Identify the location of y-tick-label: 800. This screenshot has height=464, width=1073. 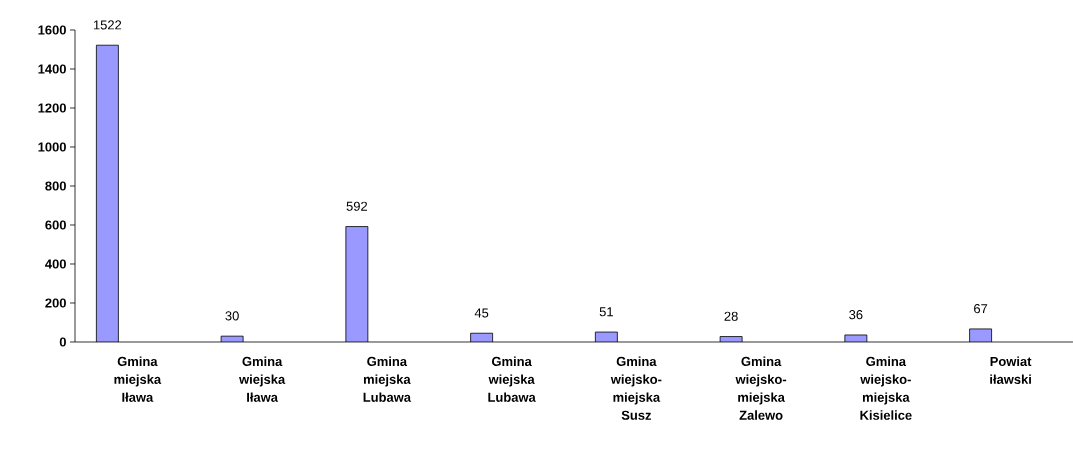
(55, 186).